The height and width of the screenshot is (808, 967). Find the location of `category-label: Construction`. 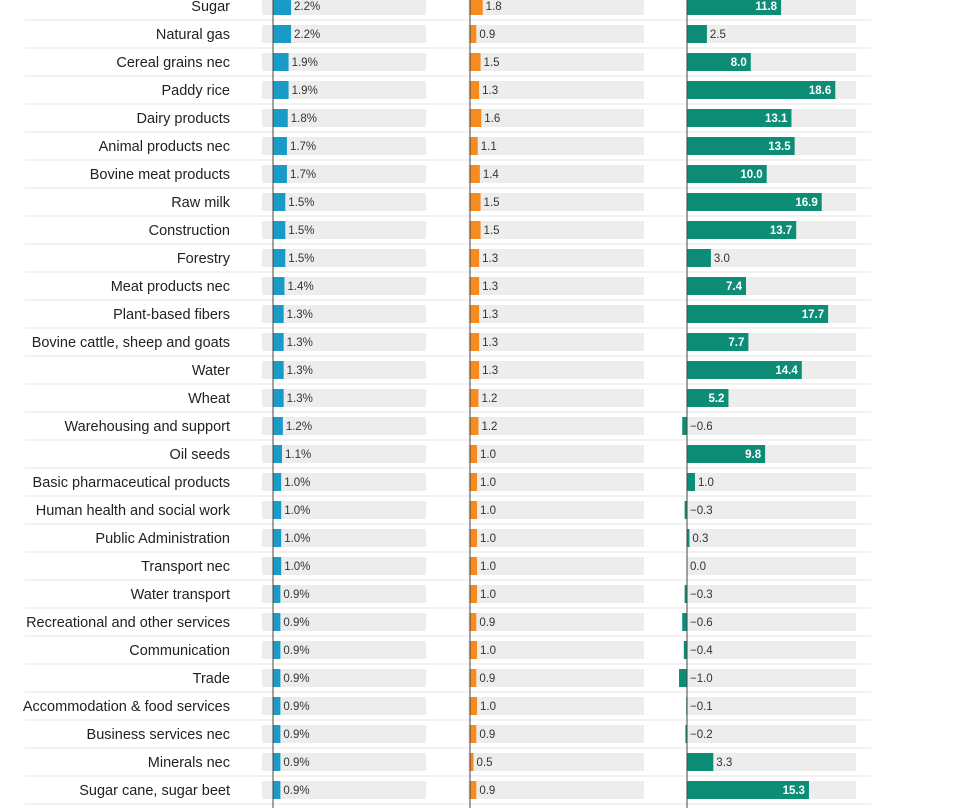

category-label: Construction is located at coordinates (189, 231).